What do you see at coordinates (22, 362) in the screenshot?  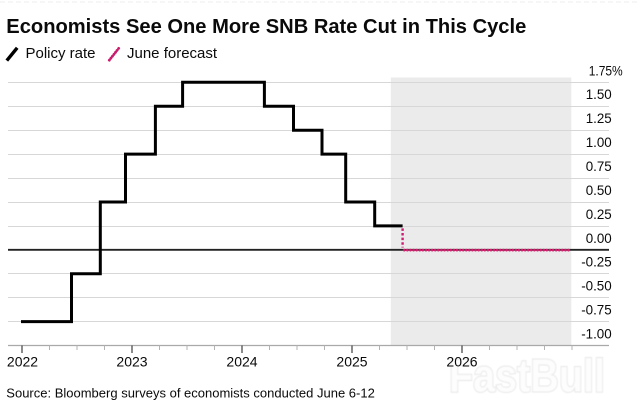 I see `svg-text: 2022` at bounding box center [22, 362].